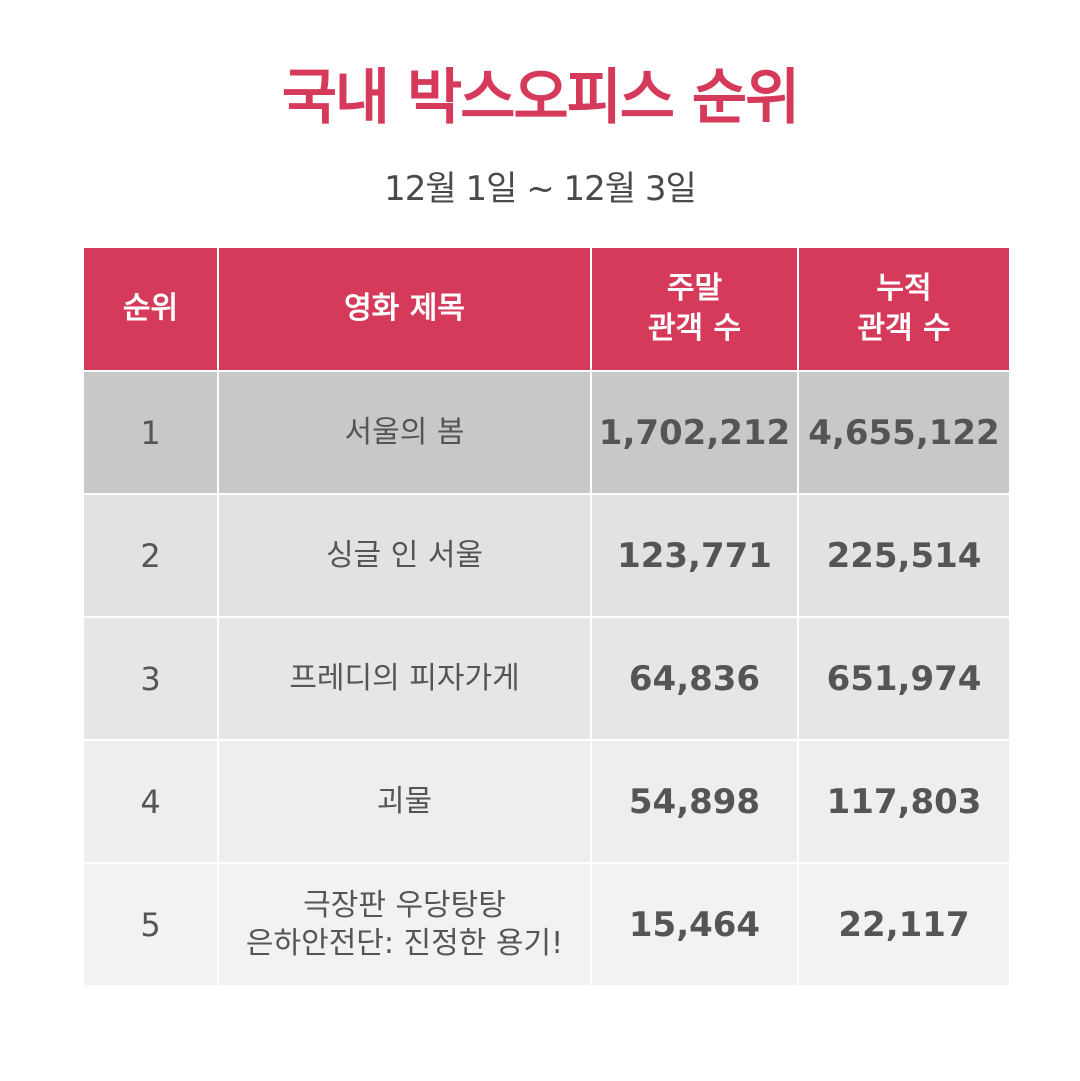 The image size is (1080, 1081). Describe the element at coordinates (540, 189) in the screenshot. I see `date-range: 12월 1일 ~ 12월 3일` at that location.